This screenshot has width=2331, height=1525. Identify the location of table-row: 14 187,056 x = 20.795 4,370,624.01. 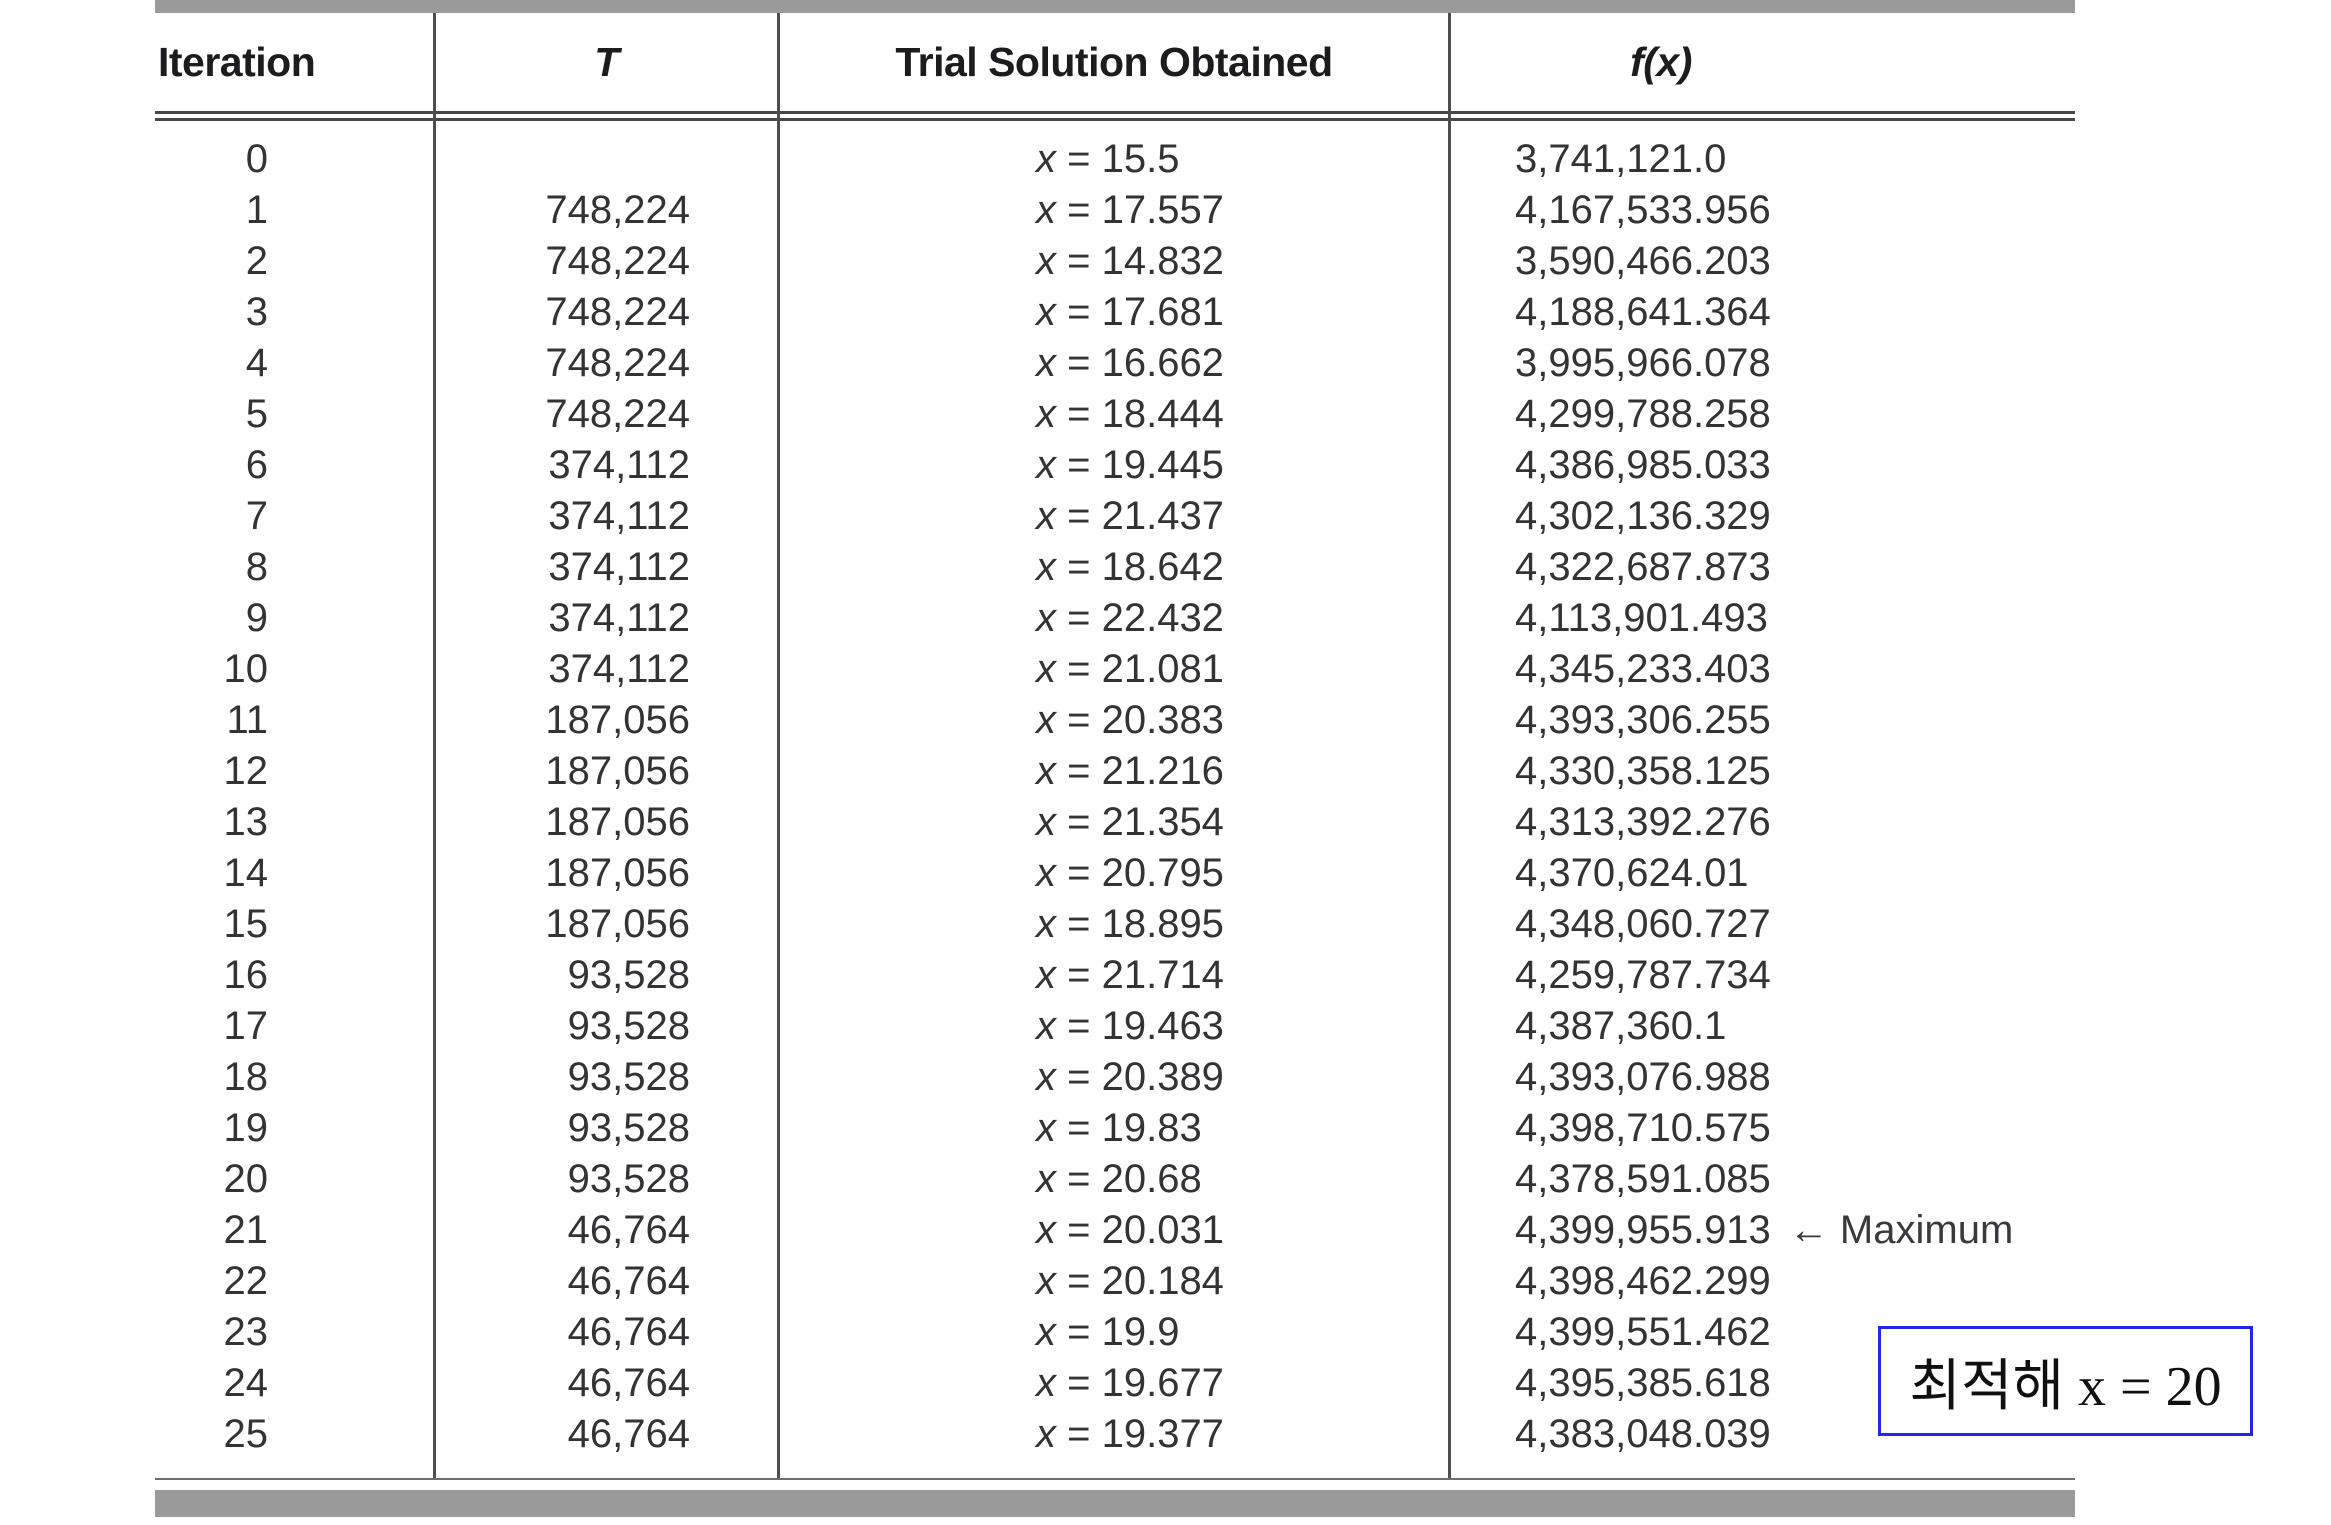
(1115, 873).